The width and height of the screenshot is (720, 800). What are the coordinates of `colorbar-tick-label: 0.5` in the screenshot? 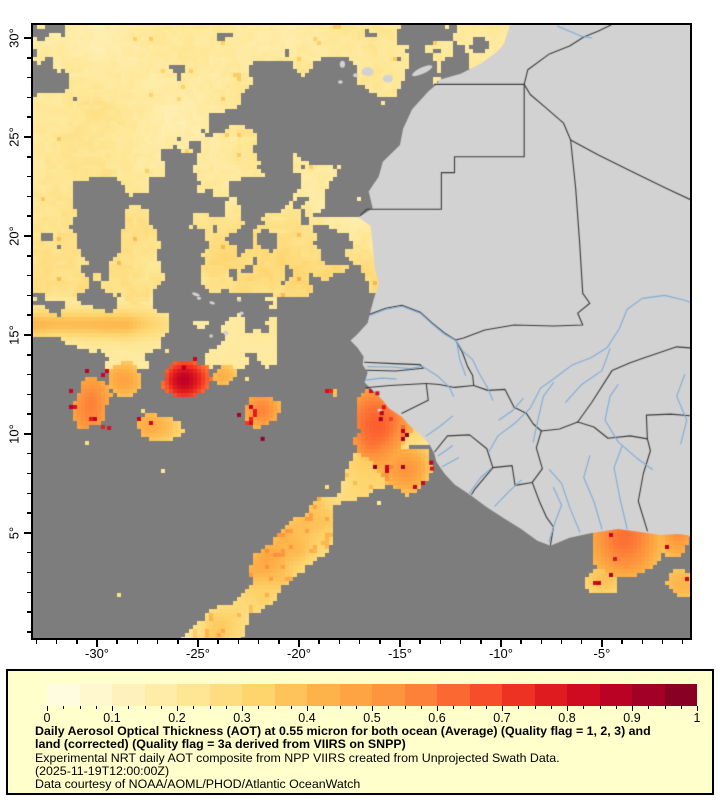 It's located at (372, 718).